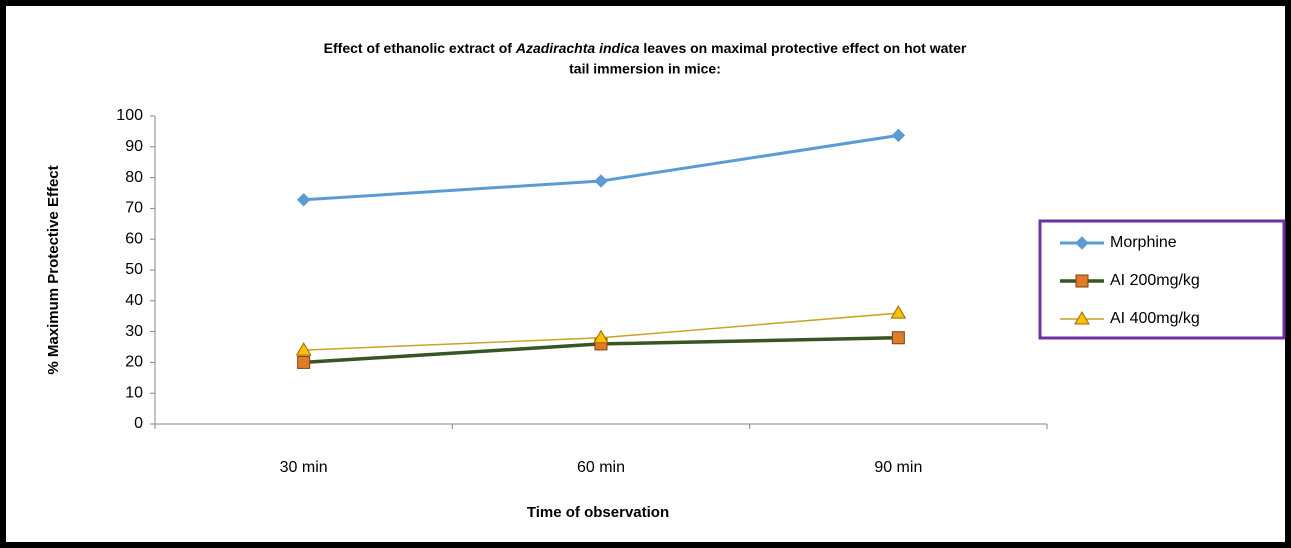  Describe the element at coordinates (598, 512) in the screenshot. I see `x-axis-title: Time of observation` at that location.